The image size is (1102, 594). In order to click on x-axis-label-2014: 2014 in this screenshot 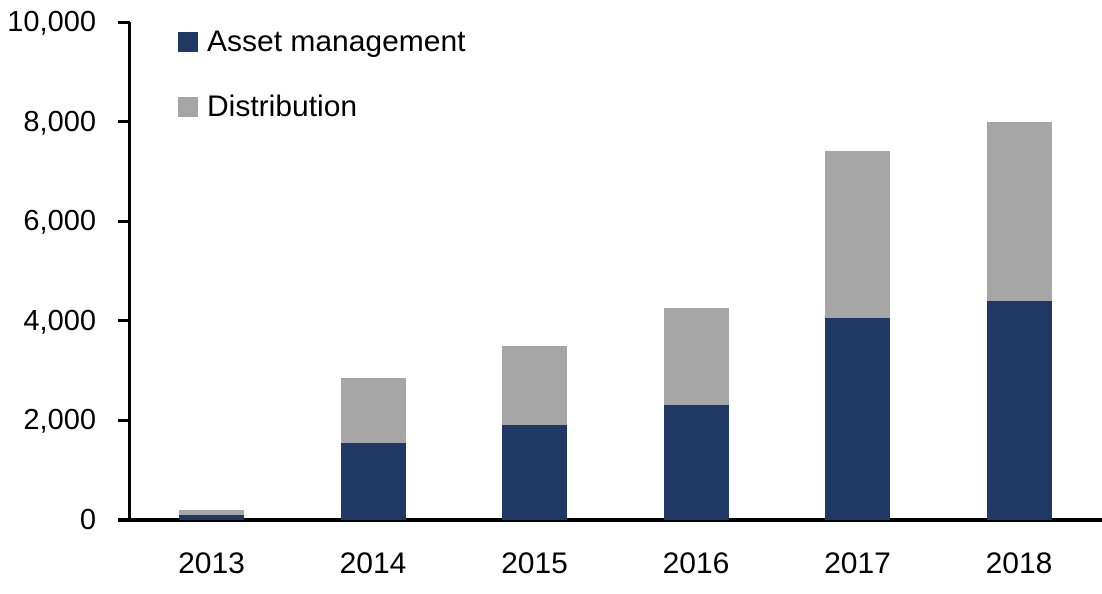, I will do `click(373, 563)`.